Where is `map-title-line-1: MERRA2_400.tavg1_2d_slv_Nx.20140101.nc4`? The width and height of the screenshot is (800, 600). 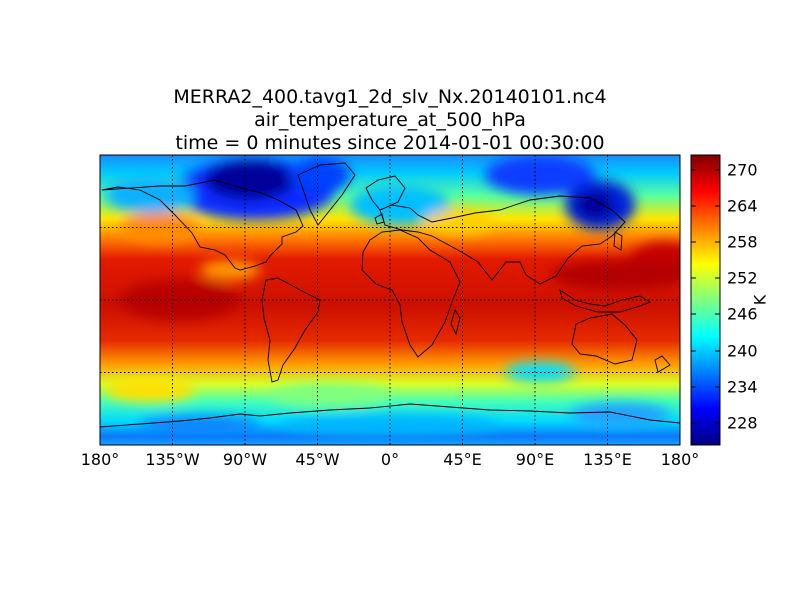
map-title-line-1: MERRA2_400.tavg1_2d_slv_Nx.20140101.nc4 is located at coordinates (390, 97).